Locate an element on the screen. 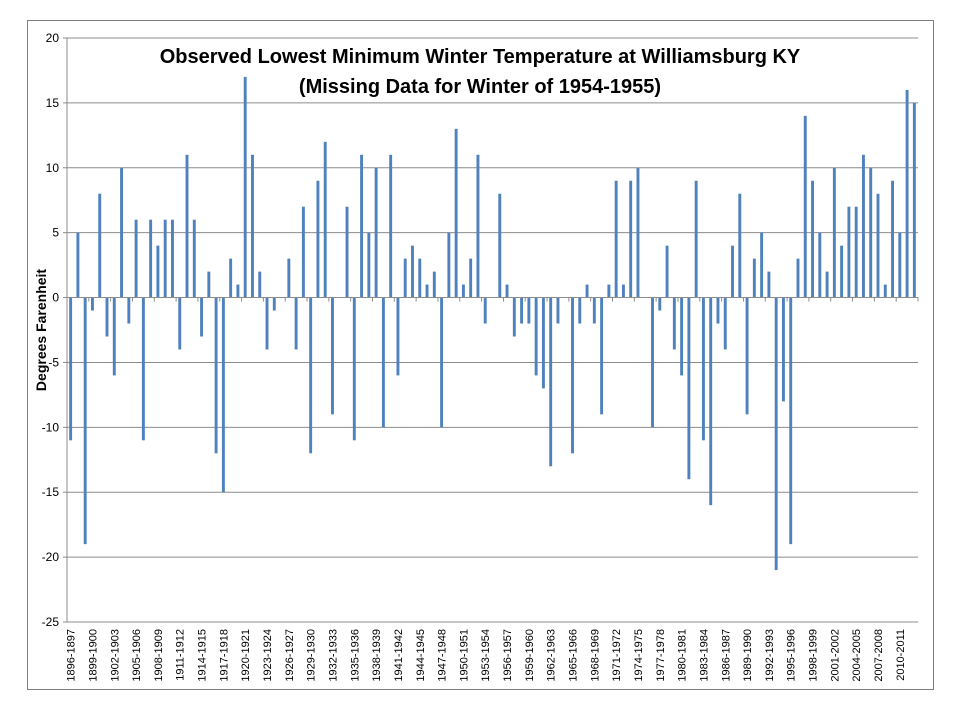 The image size is (960, 720). y-tick-label: -20 is located at coordinates (51, 557).